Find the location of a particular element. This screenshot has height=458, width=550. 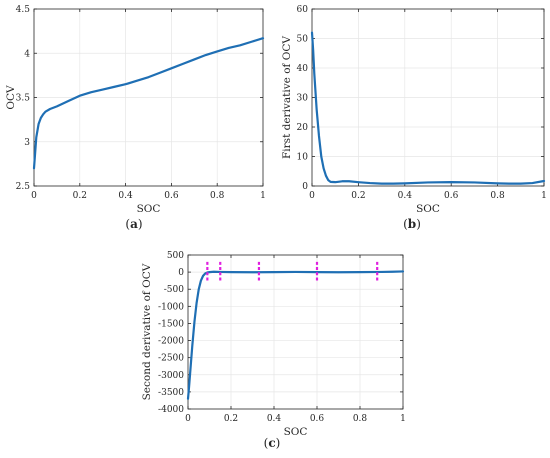

y-tick-label: -4000 is located at coordinates (171, 410).